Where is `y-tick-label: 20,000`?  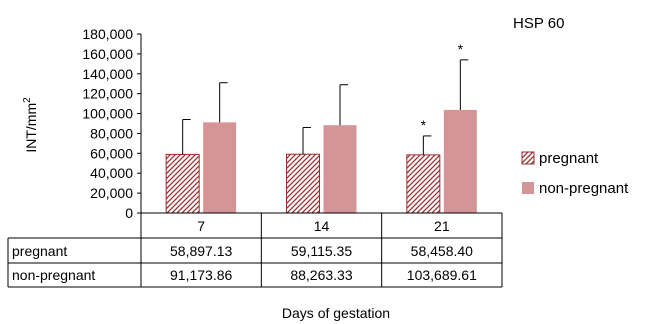 y-tick-label: 20,000 is located at coordinates (111, 193).